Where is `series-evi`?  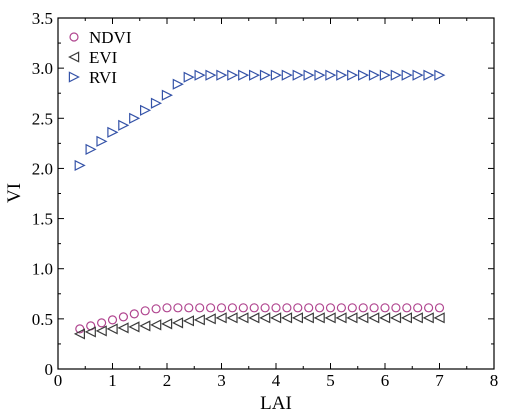 series-evi is located at coordinates (259, 326).